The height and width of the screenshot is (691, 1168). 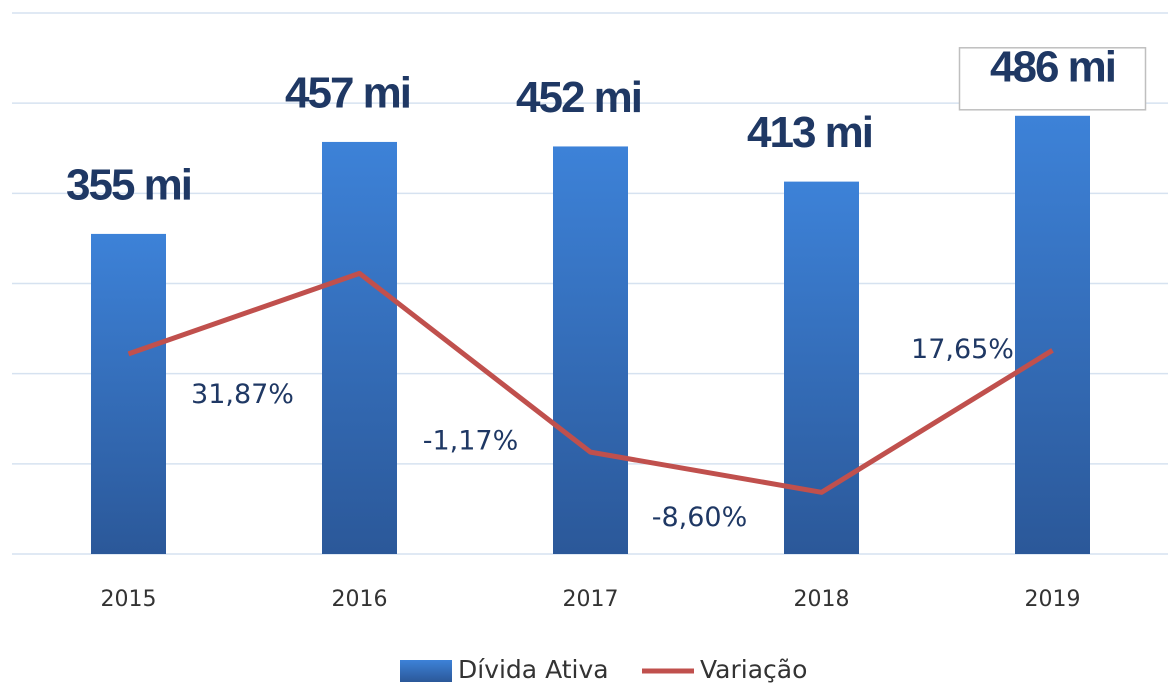 I want to click on line-value-label: 17,65%, so click(x=962, y=349).